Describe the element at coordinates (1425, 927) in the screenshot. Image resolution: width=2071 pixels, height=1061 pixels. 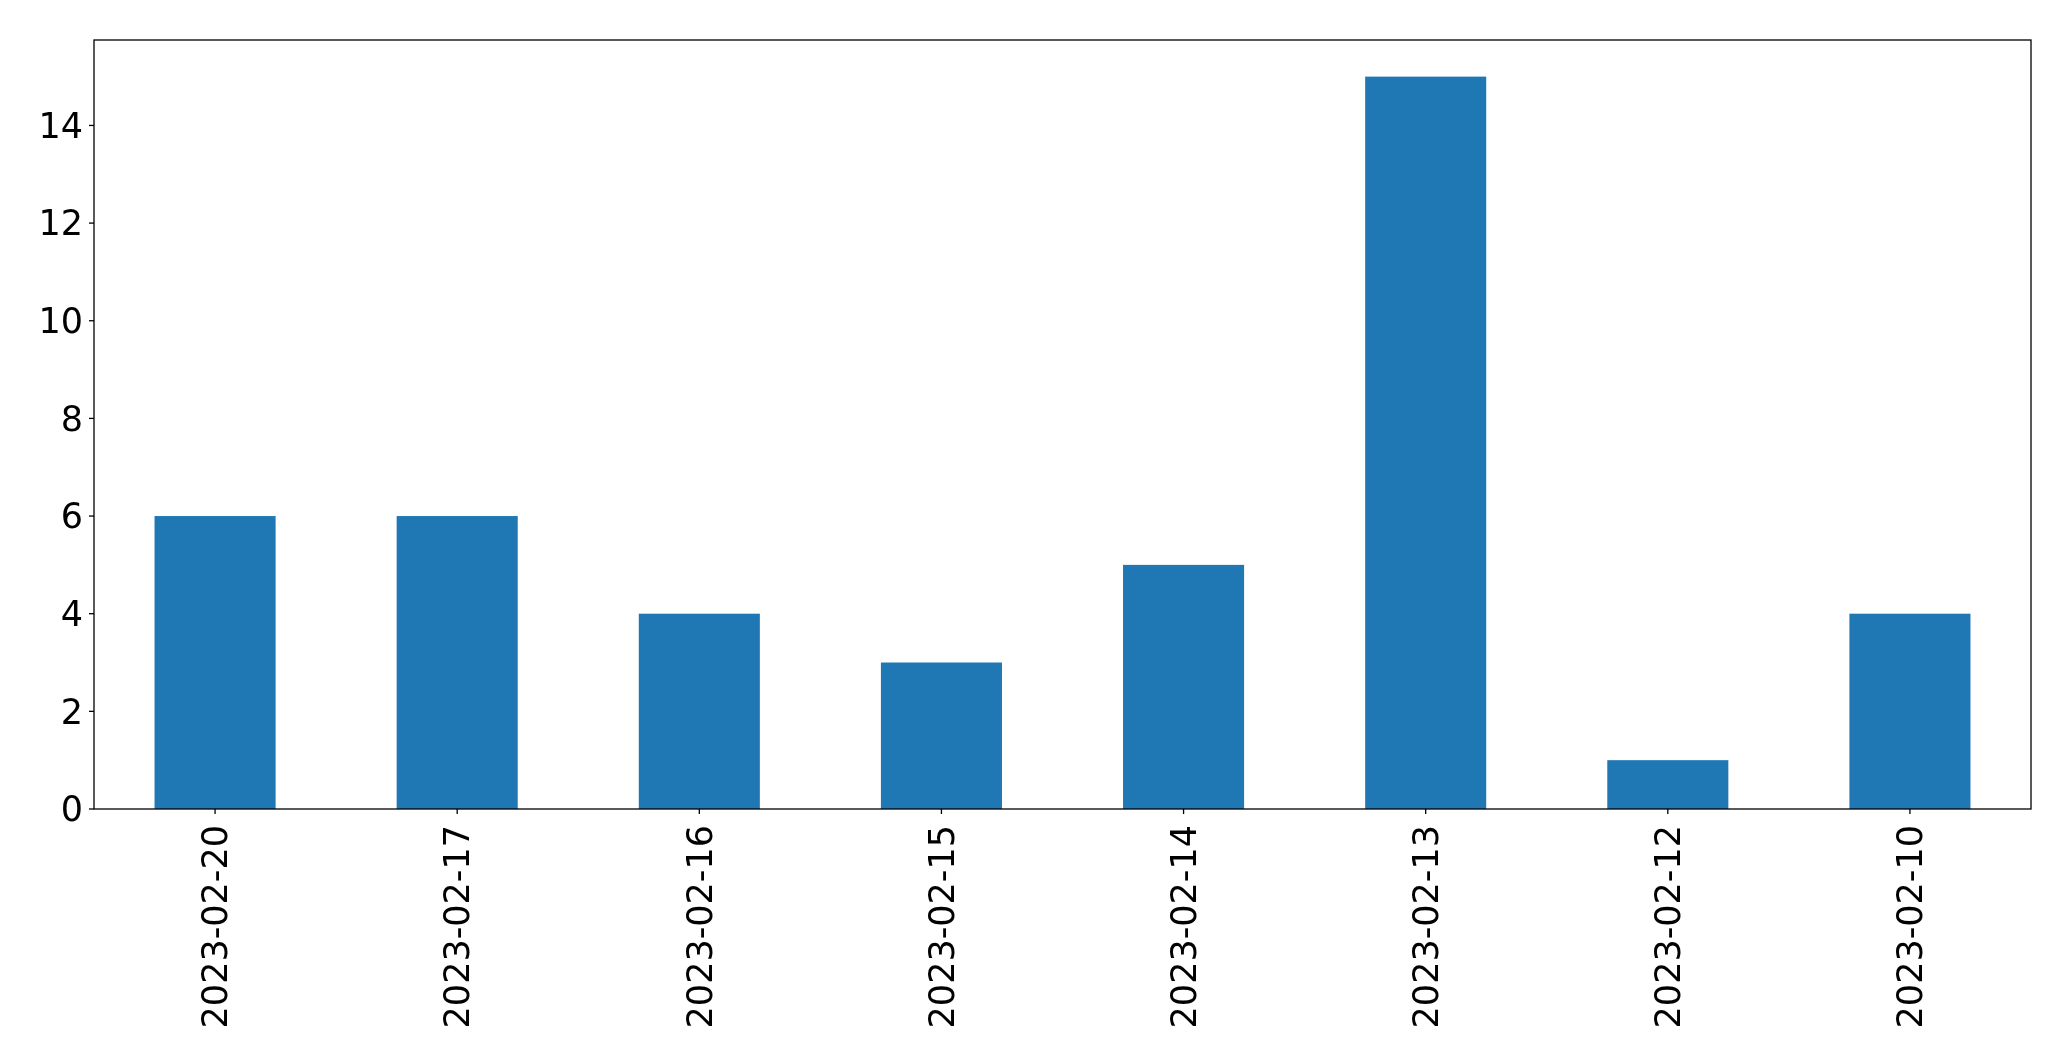
I see `x-tick-label: 2023-02-13` at that location.